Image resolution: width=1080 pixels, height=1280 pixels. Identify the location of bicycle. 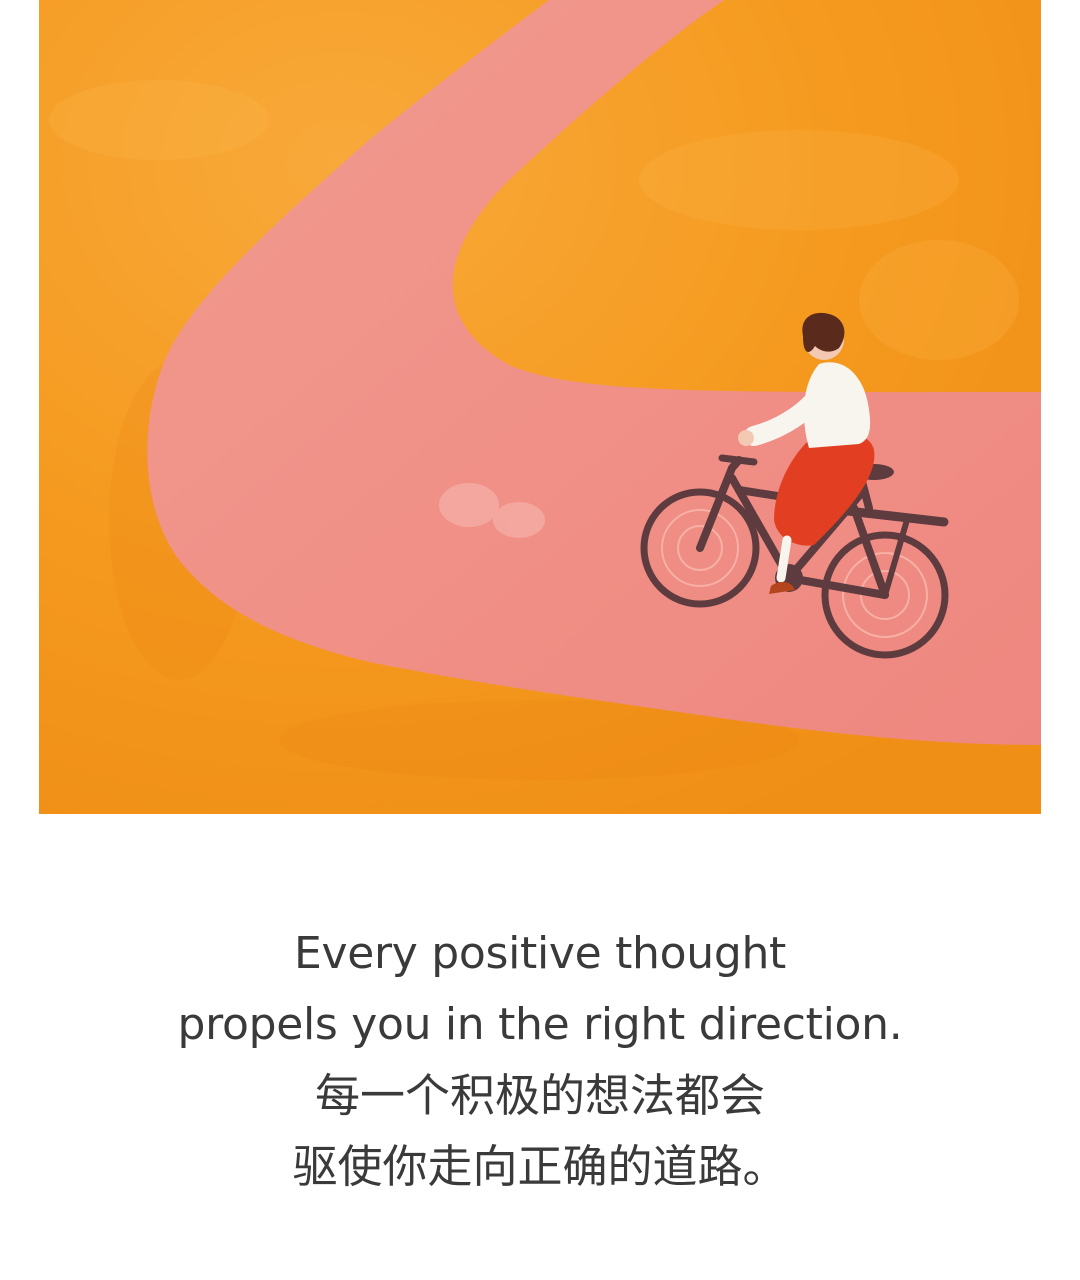
(794, 556).